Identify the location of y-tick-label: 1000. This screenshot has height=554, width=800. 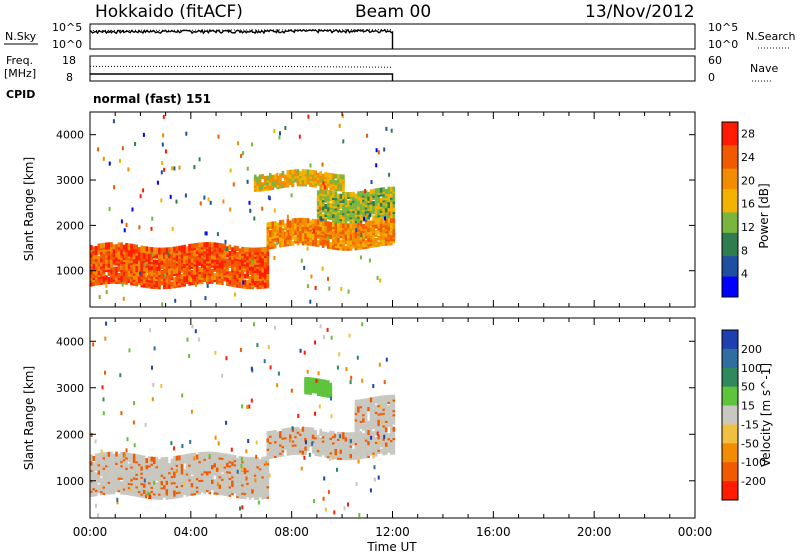
(70, 481).